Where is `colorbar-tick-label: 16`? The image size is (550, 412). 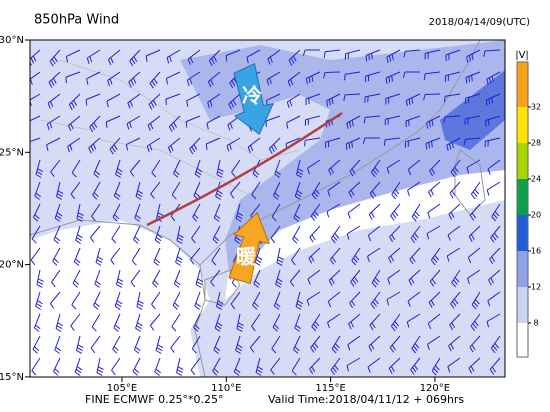
colorbar-tick-label: 16 is located at coordinates (536, 251).